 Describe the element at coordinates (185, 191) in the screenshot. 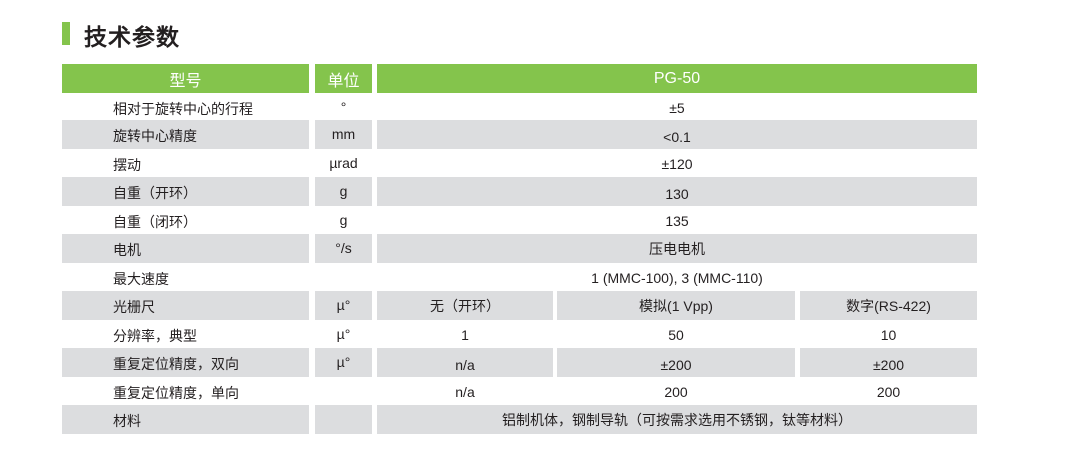

I see `row-label: 自重（开环）` at that location.